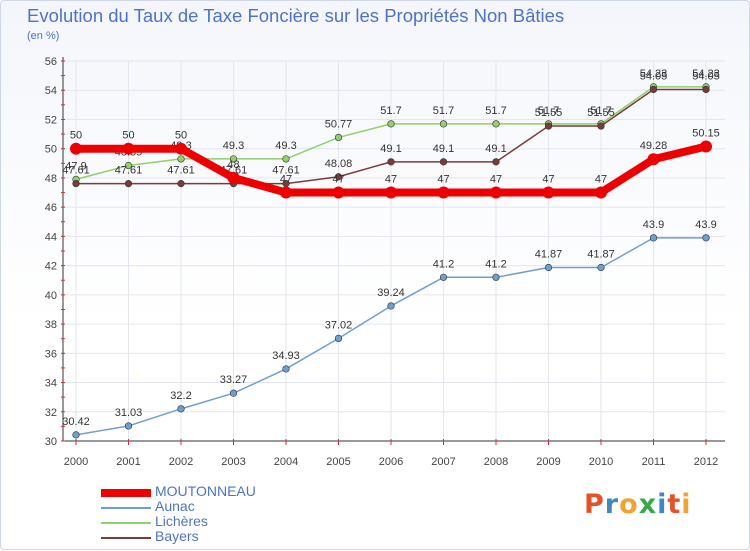  Describe the element at coordinates (51, 179) in the screenshot. I see `y-tick-label: 48` at that location.